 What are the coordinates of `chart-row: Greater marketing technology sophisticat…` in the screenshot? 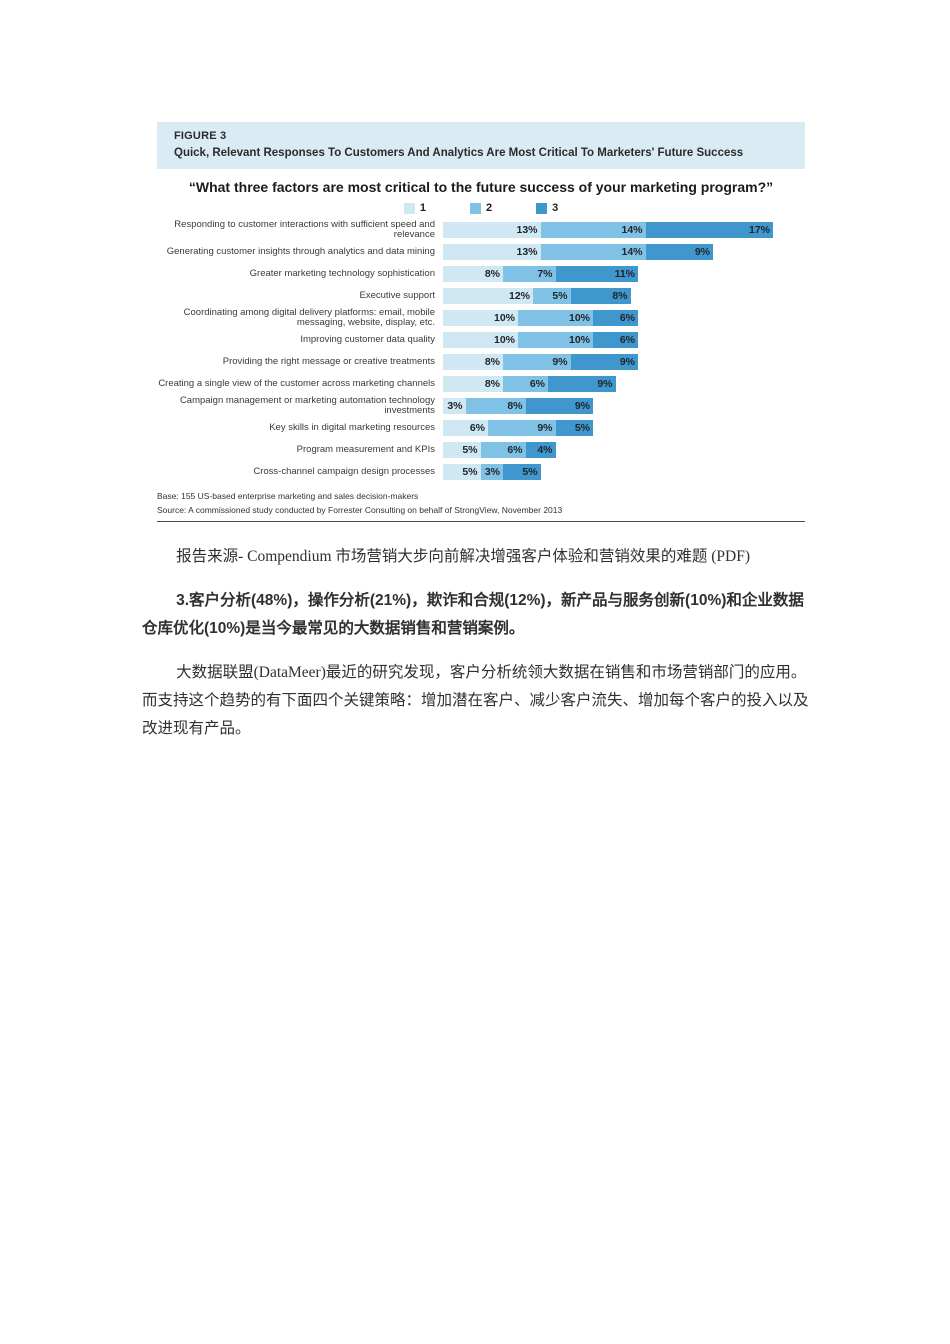 It's located at (481, 274).